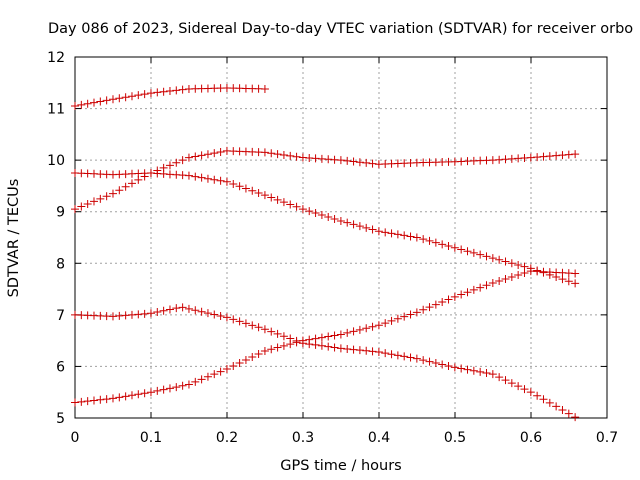  What do you see at coordinates (345, 438) in the screenshot?
I see `x-tick-labels: 0 0.1 0.2 0.3 0.4 0.5 0.6 0.7` at bounding box center [345, 438].